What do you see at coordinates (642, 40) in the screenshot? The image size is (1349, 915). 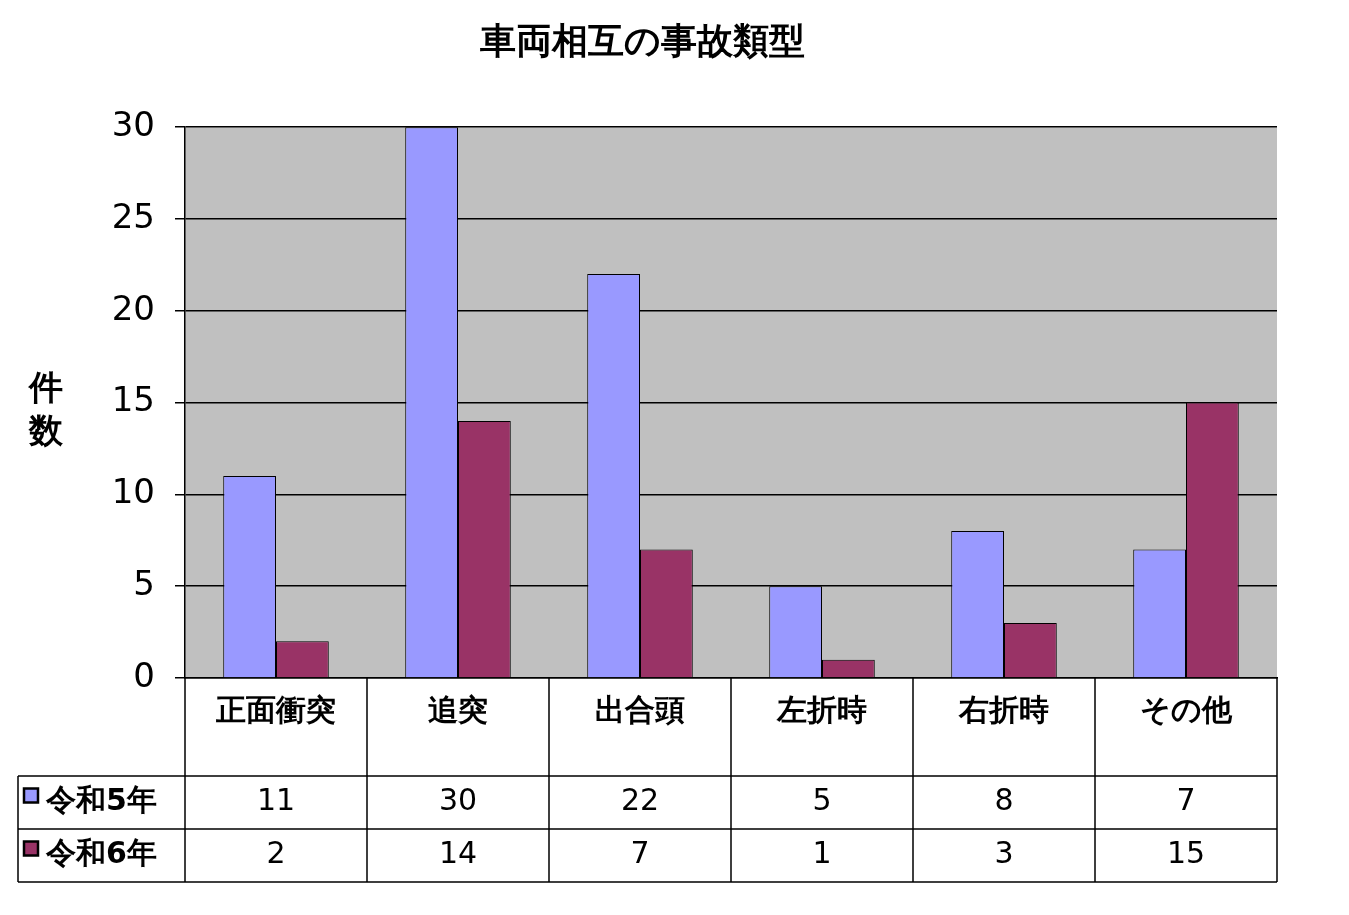 I see `chart-title: 車両相互の事故類型` at bounding box center [642, 40].